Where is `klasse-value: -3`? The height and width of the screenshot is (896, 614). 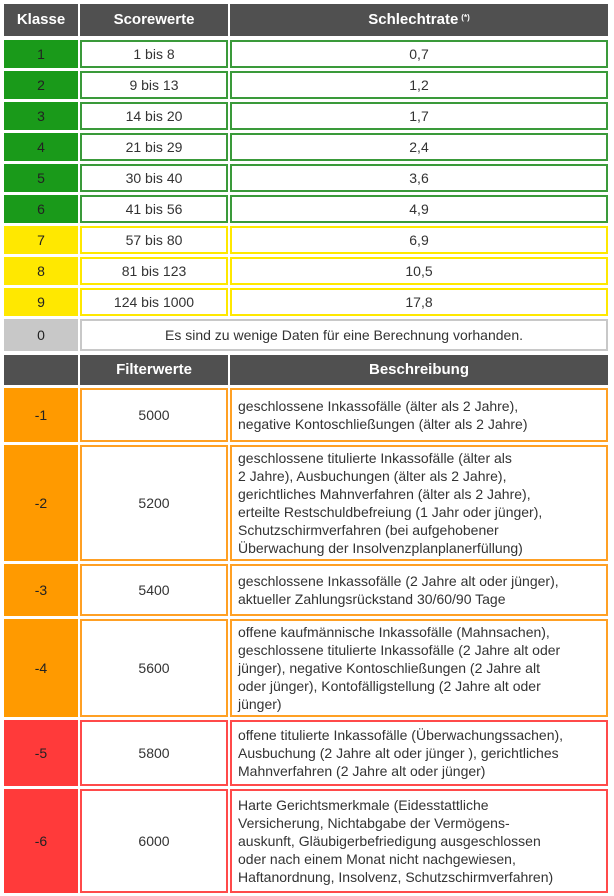
klasse-value: -3 is located at coordinates (41, 590).